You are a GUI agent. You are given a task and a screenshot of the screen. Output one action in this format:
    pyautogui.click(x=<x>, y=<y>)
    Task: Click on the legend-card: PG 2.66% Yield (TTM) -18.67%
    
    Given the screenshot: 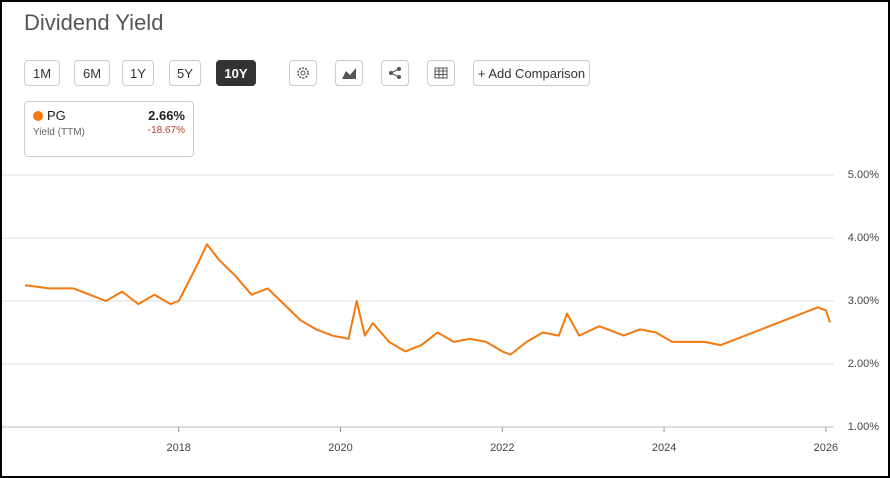 What is the action you would take?
    pyautogui.click(x=109, y=129)
    